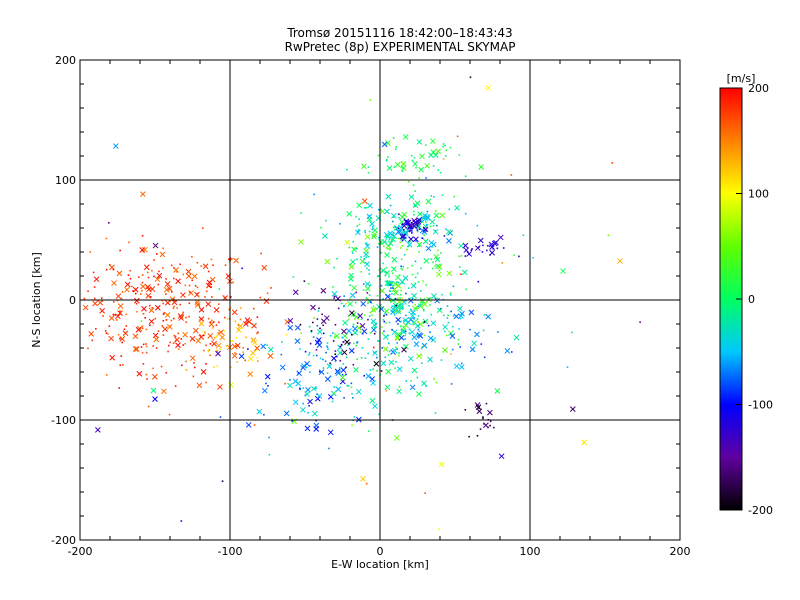 The width and height of the screenshot is (800, 600). I want to click on colorbar-tick-label: -200, so click(760, 510).